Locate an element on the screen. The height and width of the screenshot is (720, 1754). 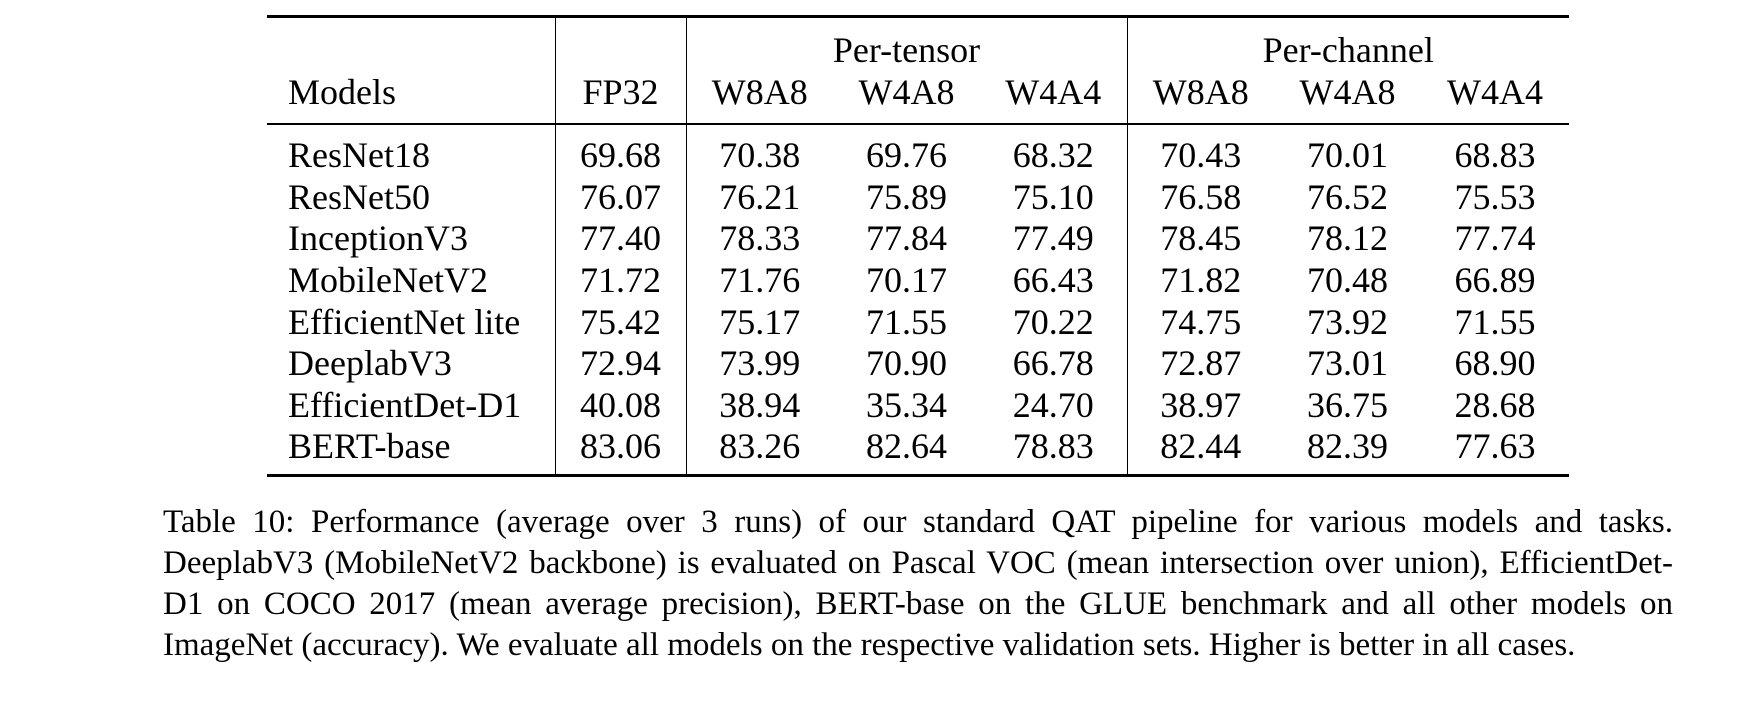
column-header: FP32 is located at coordinates (620, 98).